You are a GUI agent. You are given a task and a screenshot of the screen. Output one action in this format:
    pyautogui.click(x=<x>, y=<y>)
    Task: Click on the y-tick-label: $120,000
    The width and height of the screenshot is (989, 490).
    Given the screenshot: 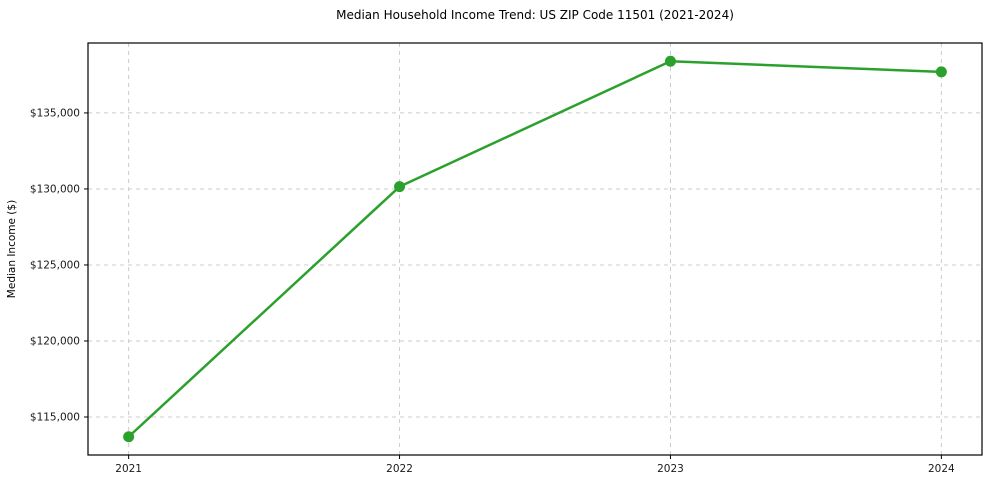 What is the action you would take?
    pyautogui.click(x=55, y=341)
    